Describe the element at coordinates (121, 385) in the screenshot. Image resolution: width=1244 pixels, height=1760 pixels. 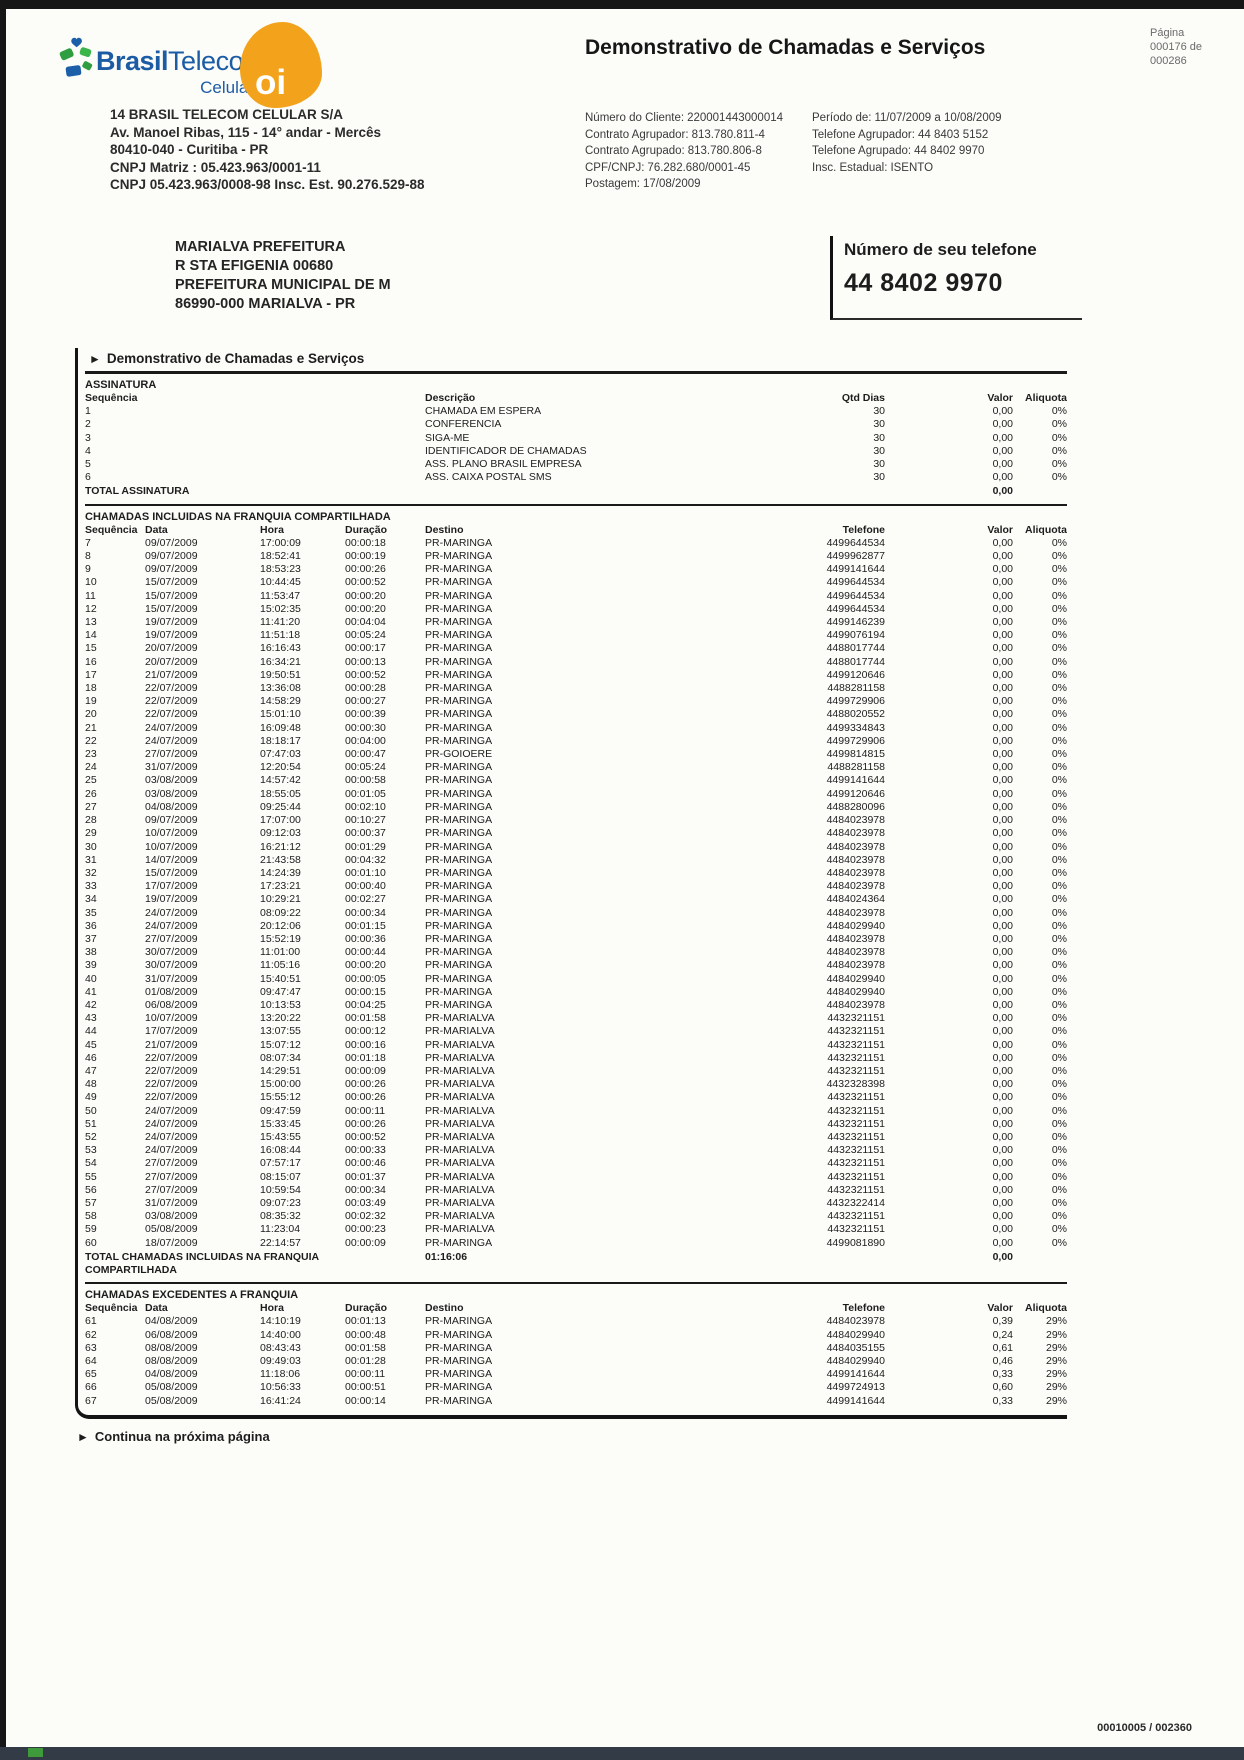
I see `assinatura-title: ASSINATURA` at that location.